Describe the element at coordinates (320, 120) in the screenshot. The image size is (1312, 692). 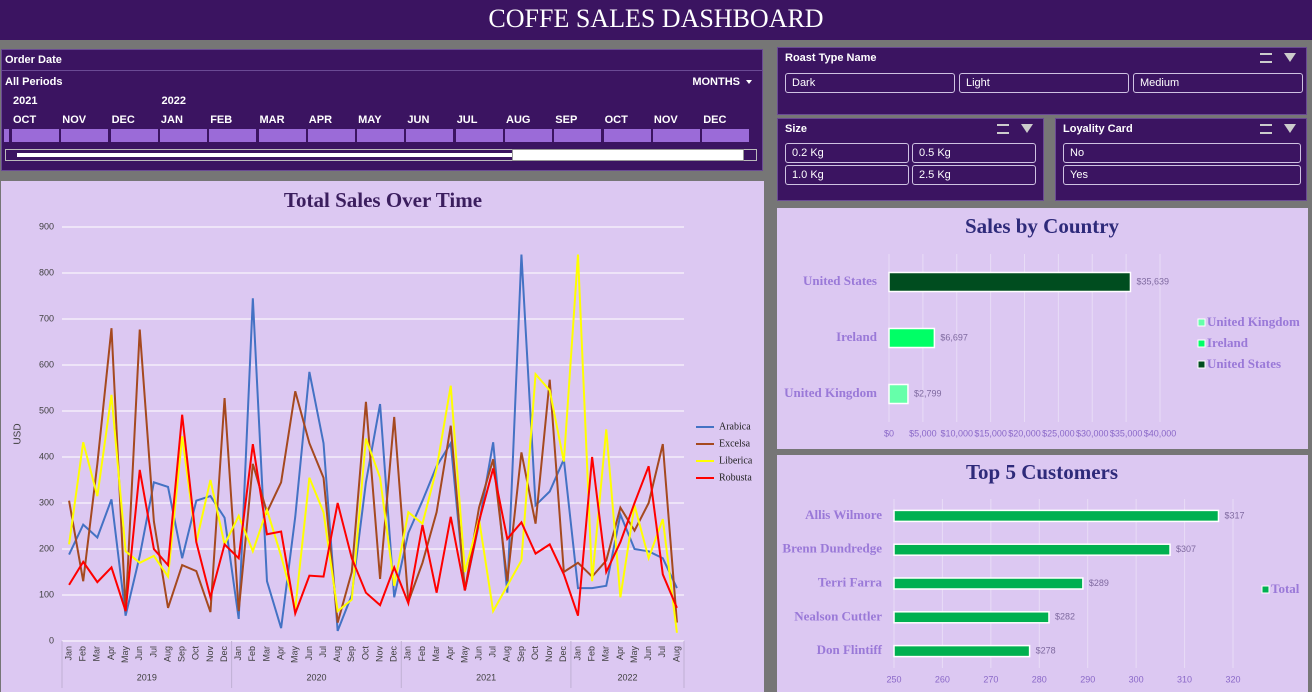
I see `timeline-month: APR` at that location.